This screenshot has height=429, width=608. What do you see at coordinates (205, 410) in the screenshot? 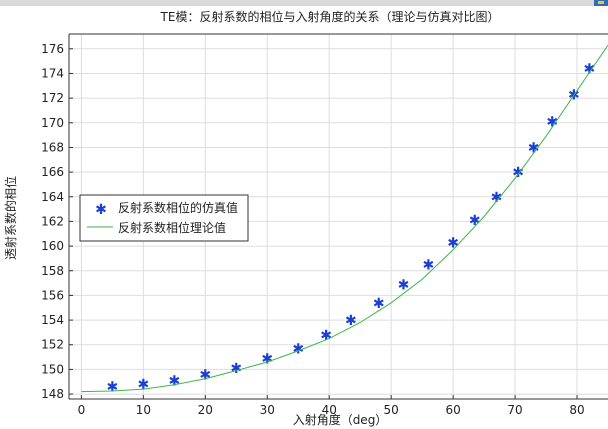
I see `x-tick-label-2: 20` at bounding box center [205, 410].